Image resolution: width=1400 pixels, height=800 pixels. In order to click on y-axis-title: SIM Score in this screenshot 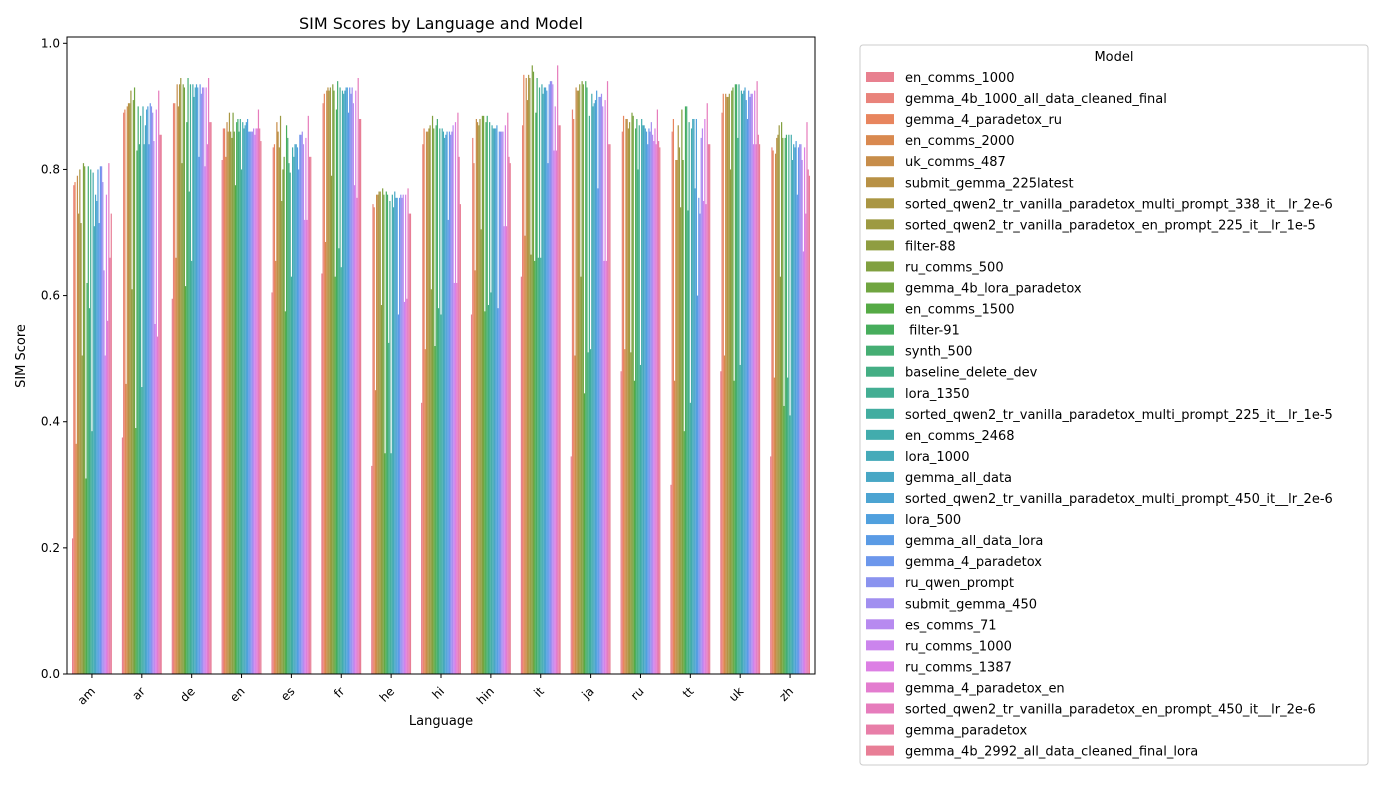, I will do `click(21, 356)`.